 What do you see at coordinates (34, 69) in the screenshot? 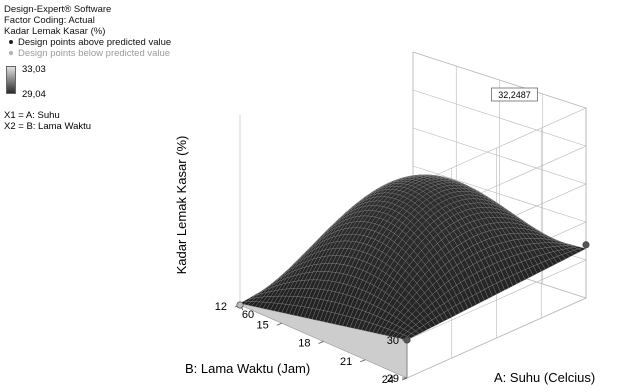
I see `scale-high-label: 33,03` at bounding box center [34, 69].